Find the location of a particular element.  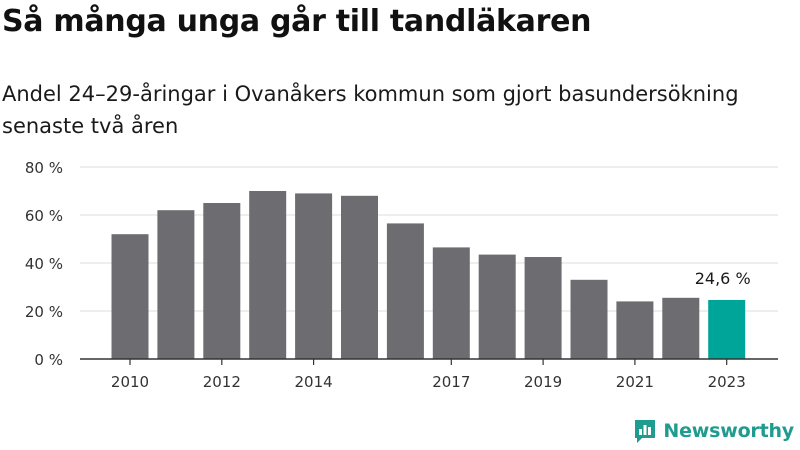

brand-logo: Newsworthy is located at coordinates (713, 431).